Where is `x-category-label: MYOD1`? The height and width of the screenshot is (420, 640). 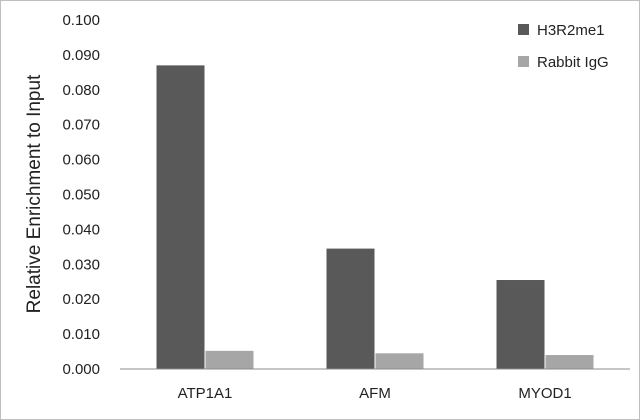 x-category-label: MYOD1 is located at coordinates (544, 393).